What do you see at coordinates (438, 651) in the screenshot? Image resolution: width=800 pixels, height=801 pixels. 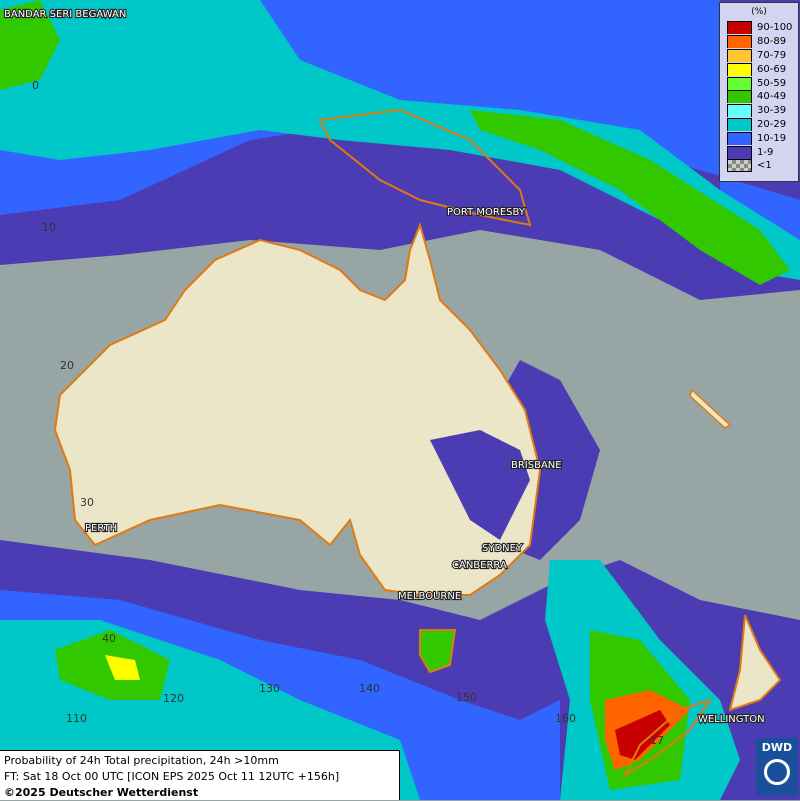 I see `tasmania-land` at bounding box center [438, 651].